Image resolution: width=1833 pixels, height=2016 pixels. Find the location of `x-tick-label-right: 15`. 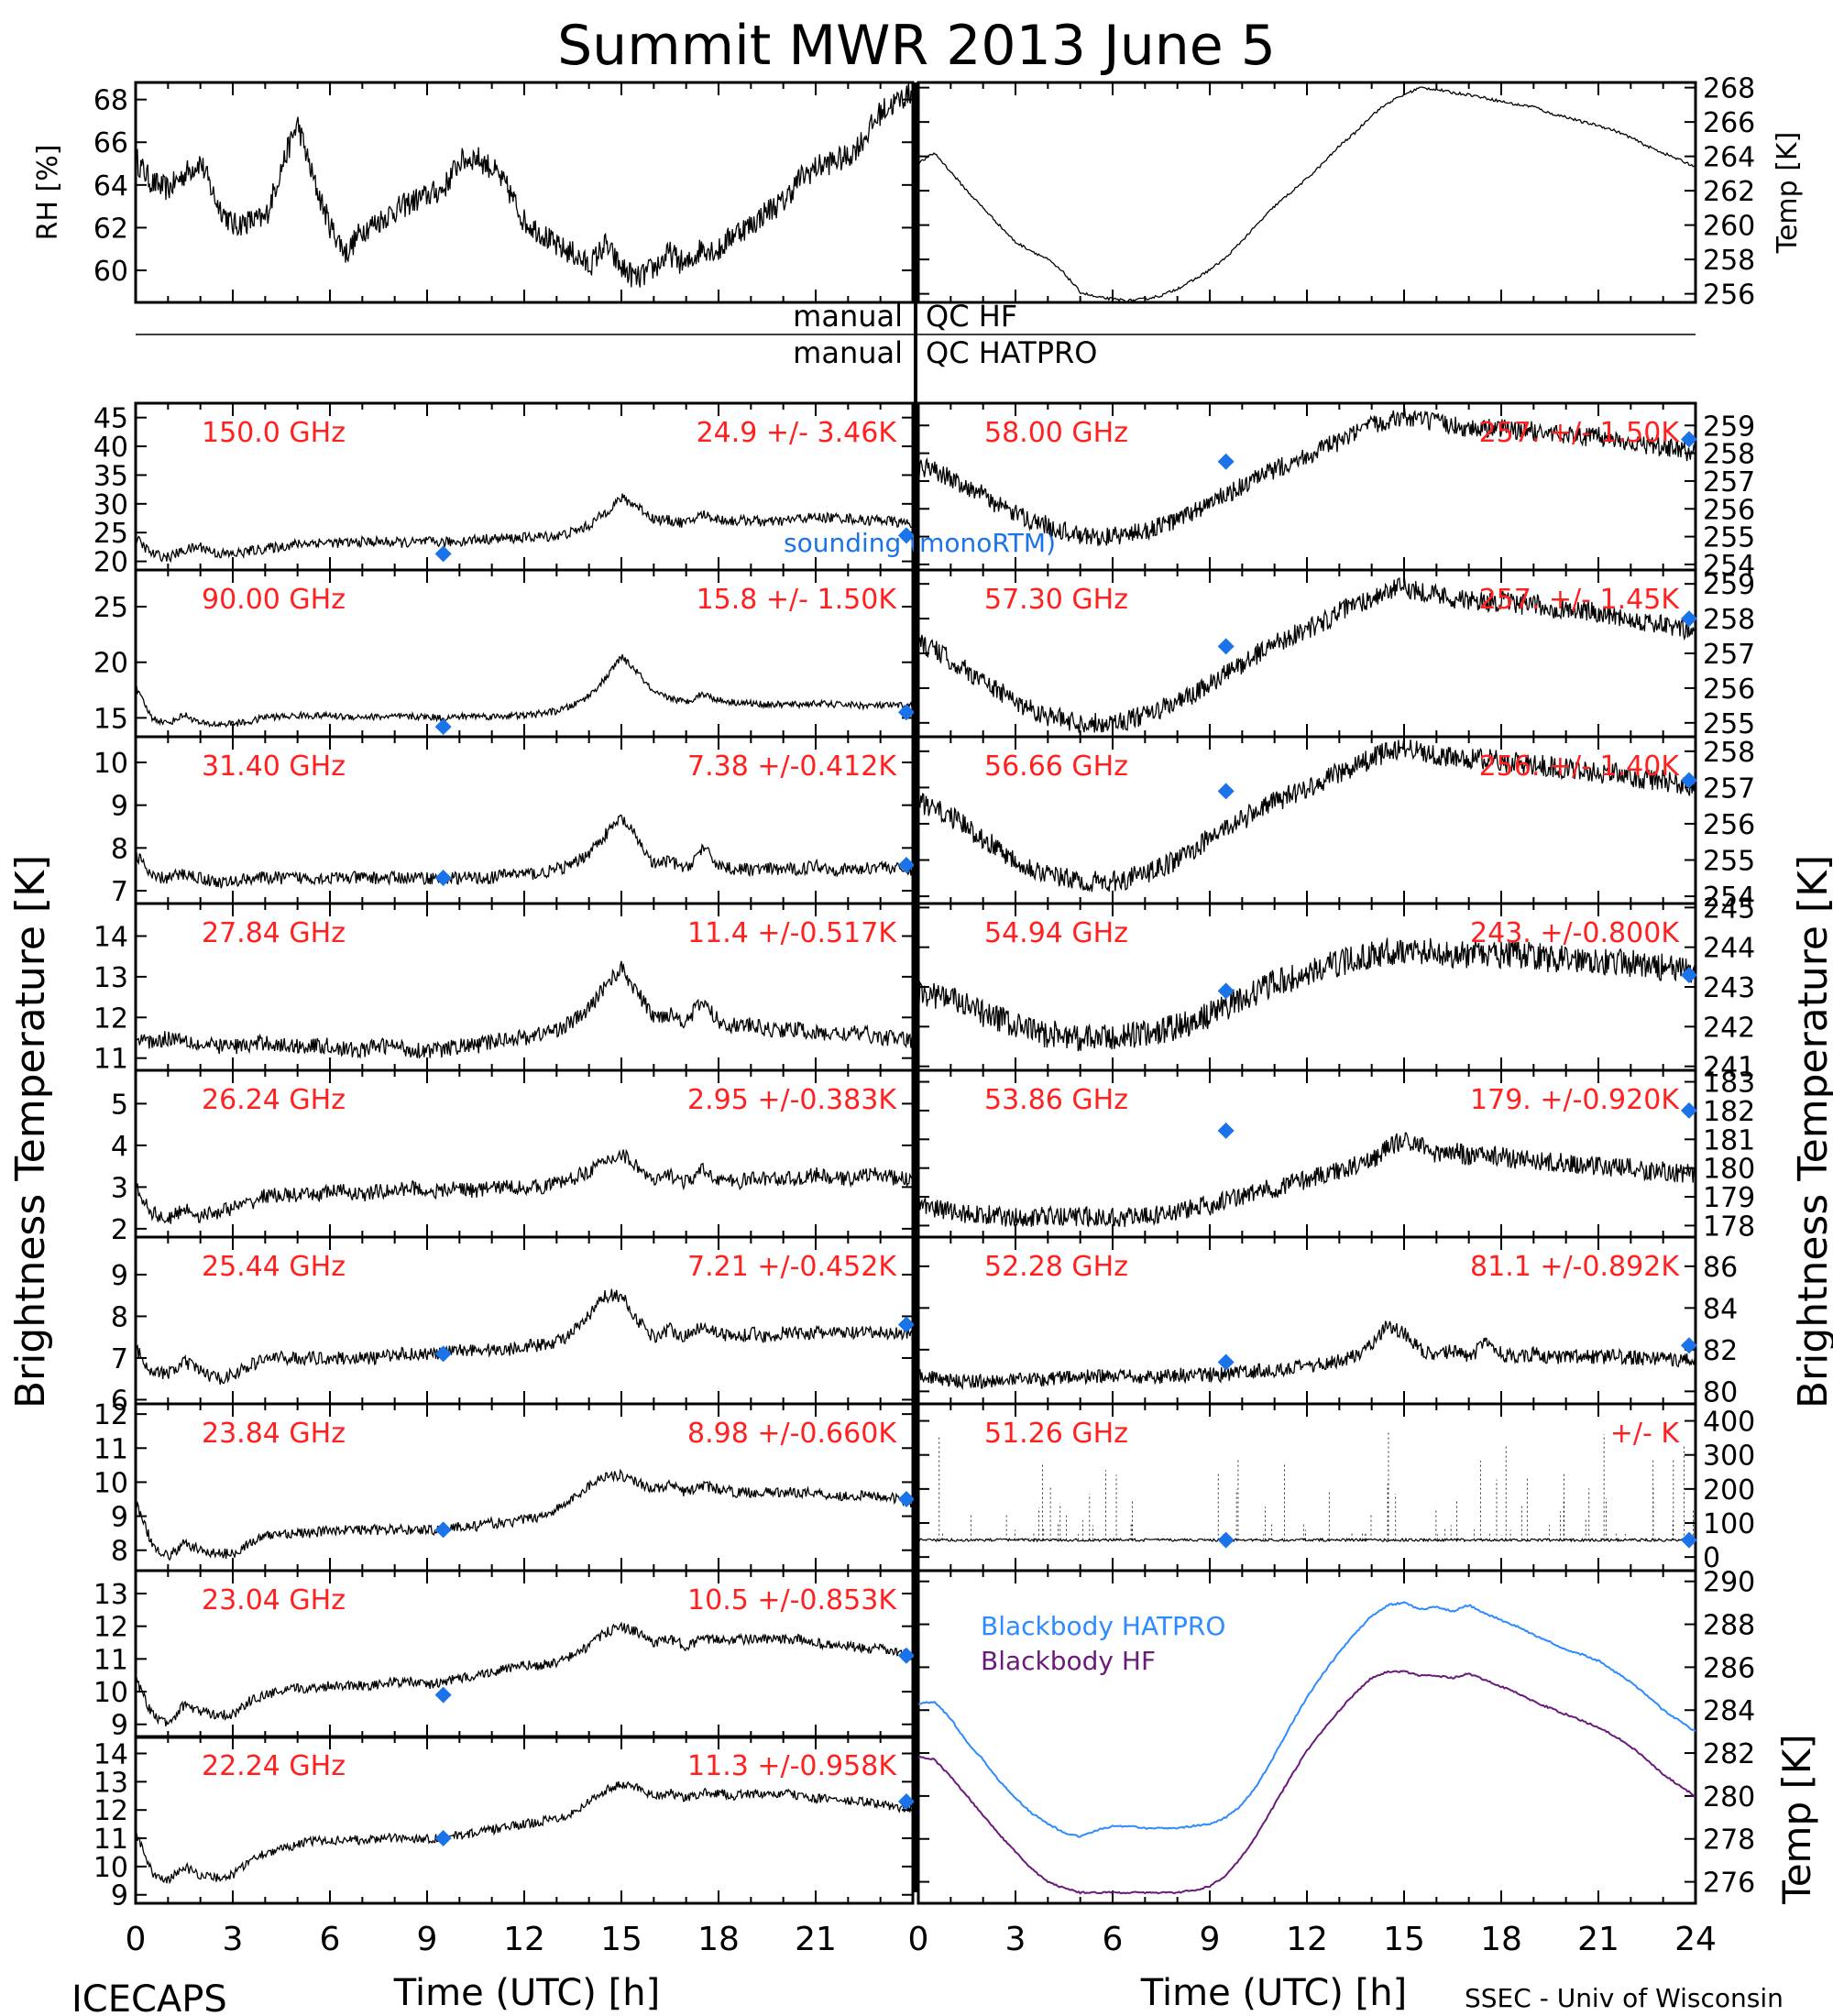

x-tick-label-right: 15 is located at coordinates (1404, 1939).